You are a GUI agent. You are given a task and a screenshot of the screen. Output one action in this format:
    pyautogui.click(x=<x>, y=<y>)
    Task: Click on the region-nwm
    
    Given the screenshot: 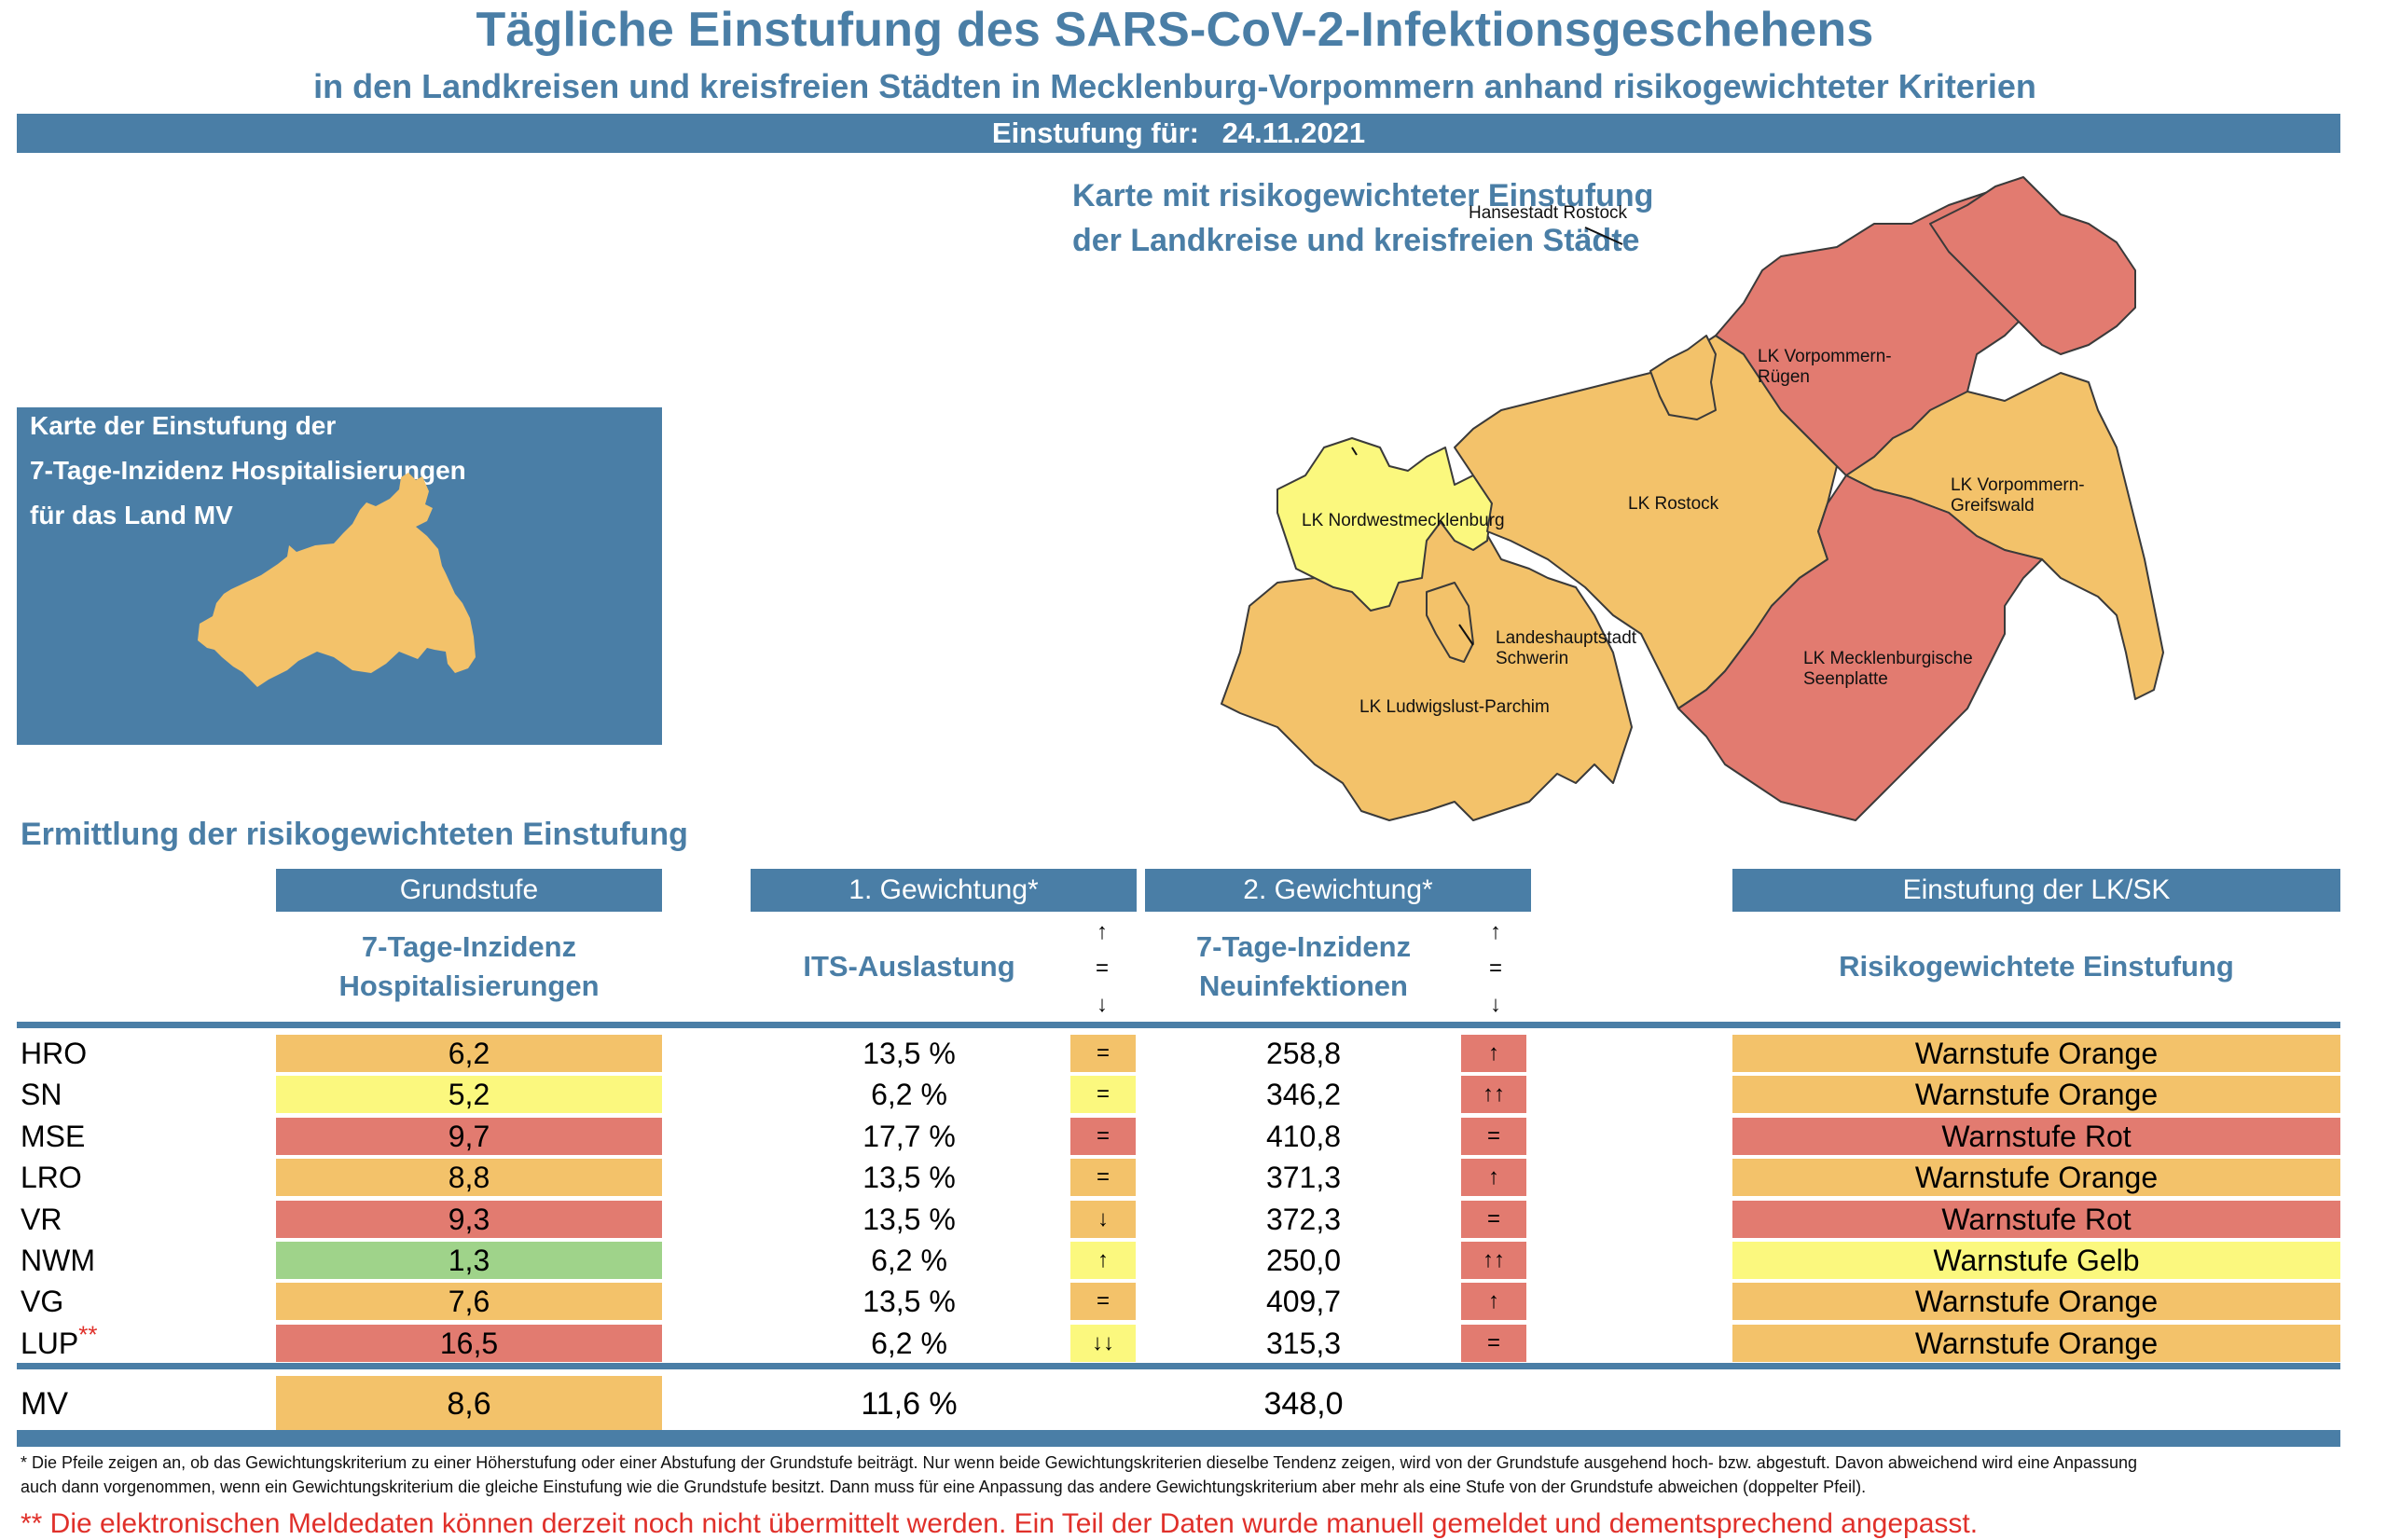 What is the action you would take?
    pyautogui.click(x=1384, y=524)
    